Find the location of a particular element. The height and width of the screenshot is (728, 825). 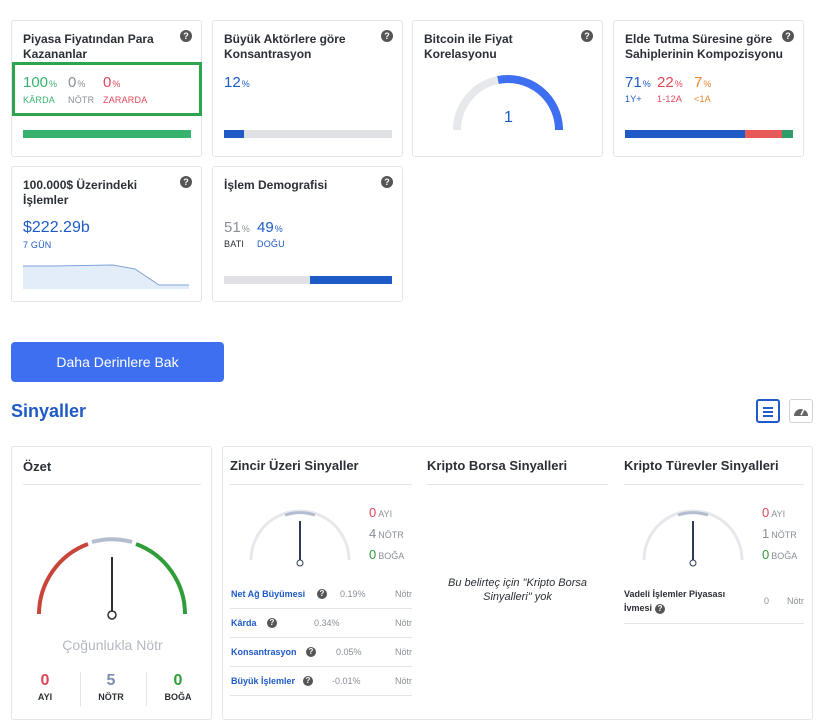

signal-row: Konsantrasyon? 0.05% Nötr is located at coordinates (321, 652).